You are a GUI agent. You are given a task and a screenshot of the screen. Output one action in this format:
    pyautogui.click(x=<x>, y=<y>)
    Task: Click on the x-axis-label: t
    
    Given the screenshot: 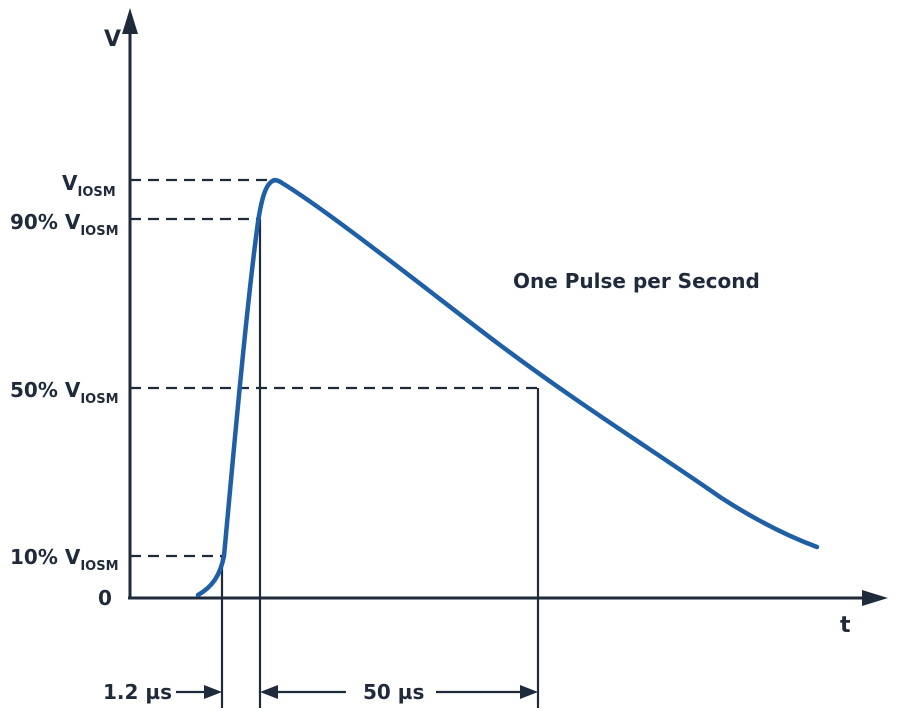 What is the action you would take?
    pyautogui.click(x=845, y=625)
    